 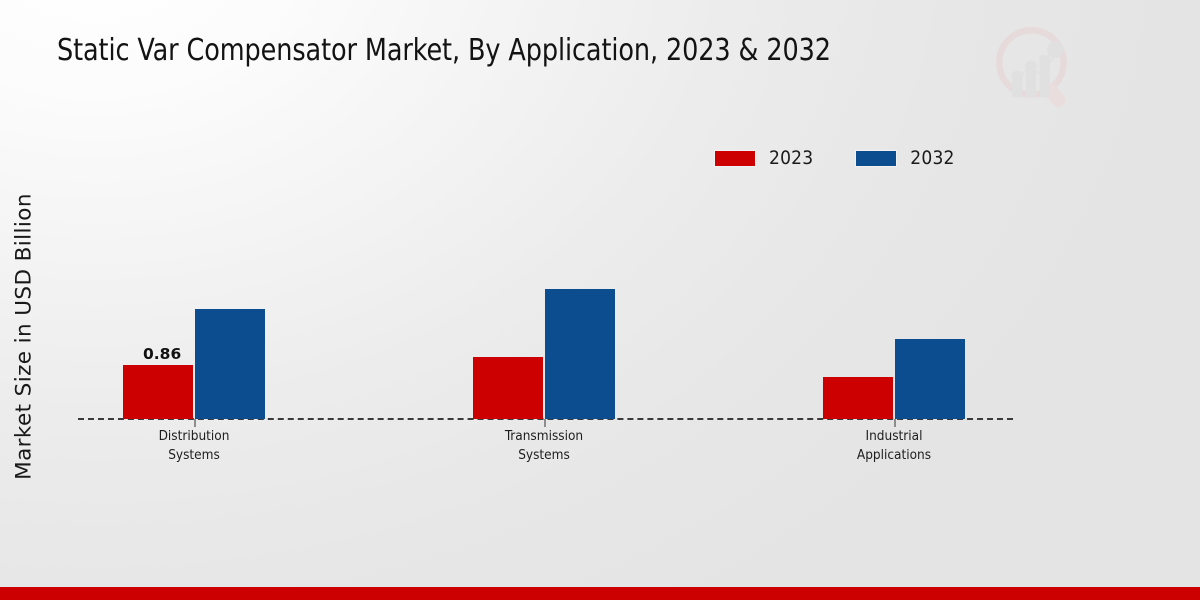 What do you see at coordinates (894, 446) in the screenshot?
I see `x-axis-label-industrial-applications: Industrial Applications` at bounding box center [894, 446].